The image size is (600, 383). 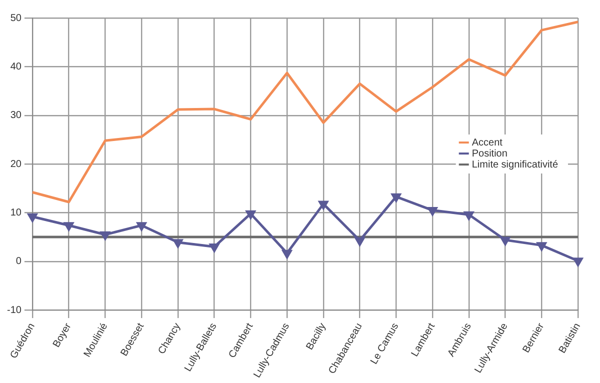 What do you see at coordinates (490, 154) in the screenshot?
I see `legend-label: Position` at bounding box center [490, 154].